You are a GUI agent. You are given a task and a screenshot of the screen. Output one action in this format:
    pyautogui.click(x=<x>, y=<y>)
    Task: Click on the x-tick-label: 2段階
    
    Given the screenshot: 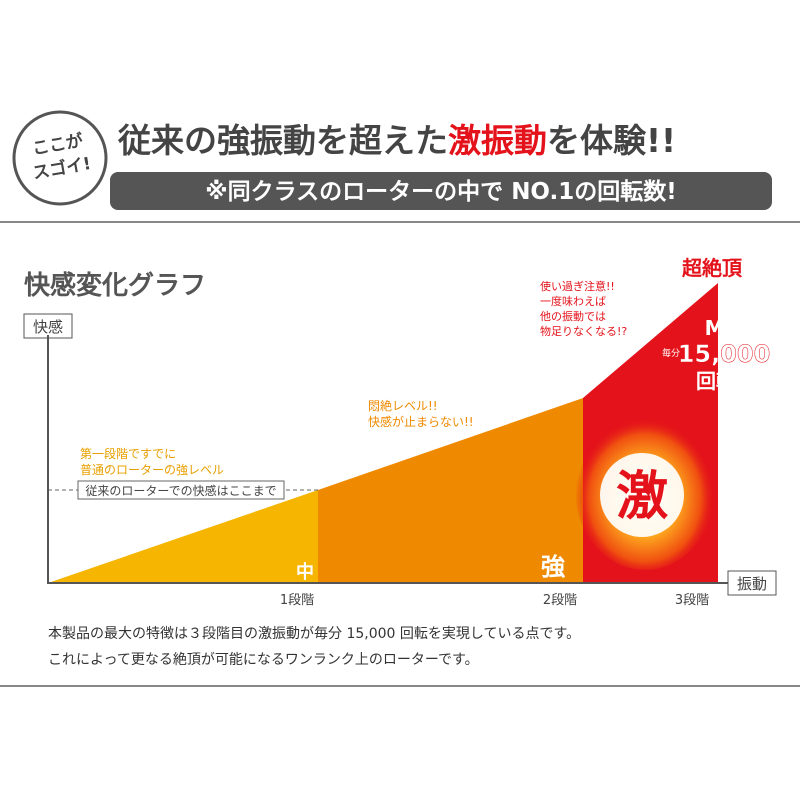 What is the action you would take?
    pyautogui.click(x=560, y=600)
    